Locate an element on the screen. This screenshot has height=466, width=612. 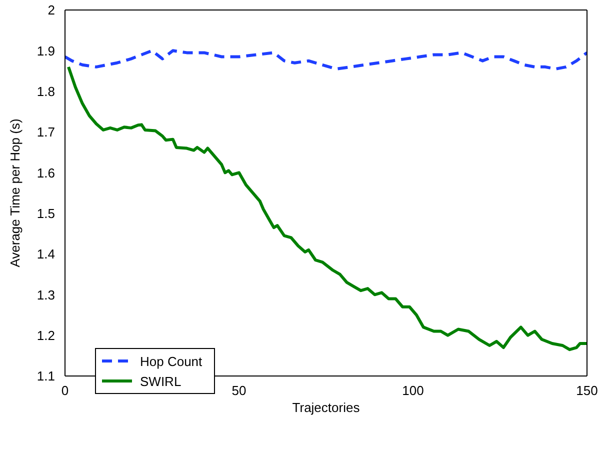
y-tick-label: 1.5 is located at coordinates (45, 213).